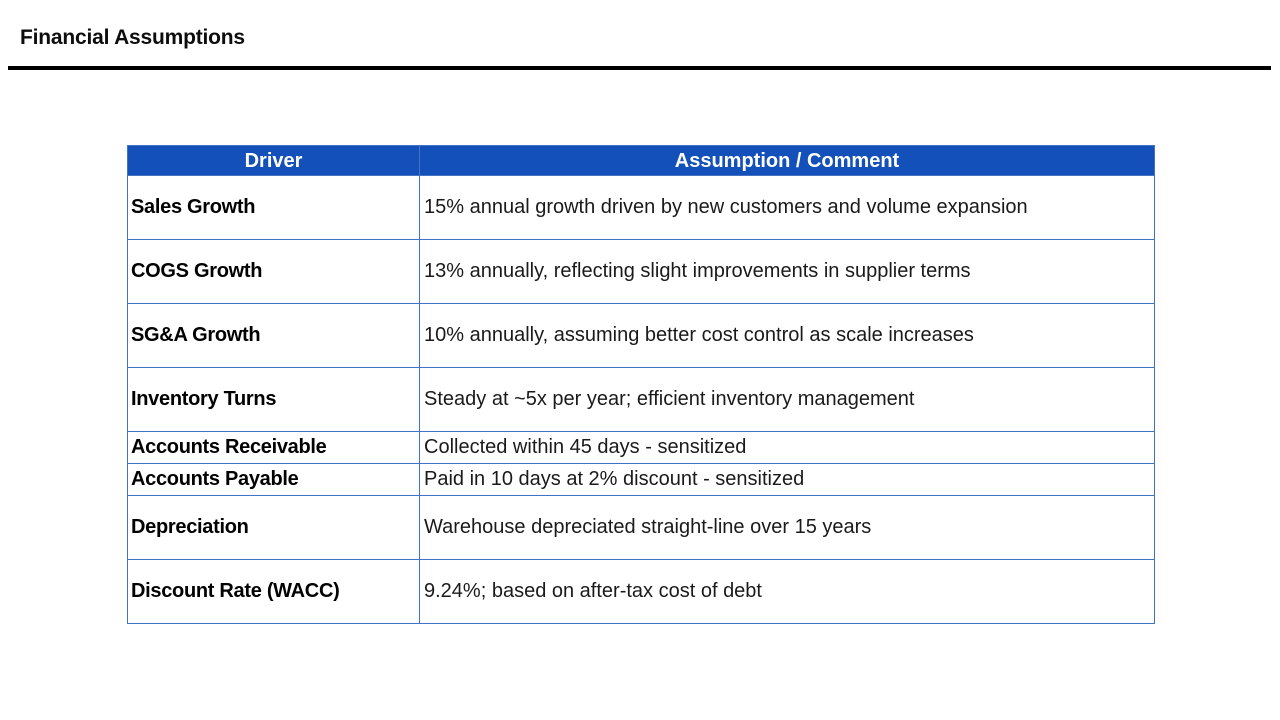  What do you see at coordinates (273, 447) in the screenshot?
I see `driver-cell: Accounts Receivable` at bounding box center [273, 447].